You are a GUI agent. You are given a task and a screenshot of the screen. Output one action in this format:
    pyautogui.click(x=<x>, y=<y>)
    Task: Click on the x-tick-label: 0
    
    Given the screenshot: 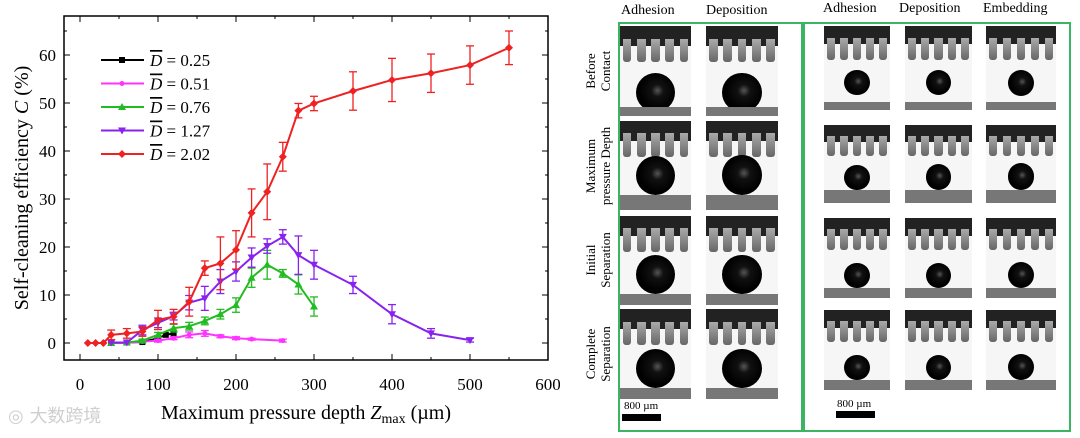 What is the action you would take?
    pyautogui.click(x=80, y=384)
    